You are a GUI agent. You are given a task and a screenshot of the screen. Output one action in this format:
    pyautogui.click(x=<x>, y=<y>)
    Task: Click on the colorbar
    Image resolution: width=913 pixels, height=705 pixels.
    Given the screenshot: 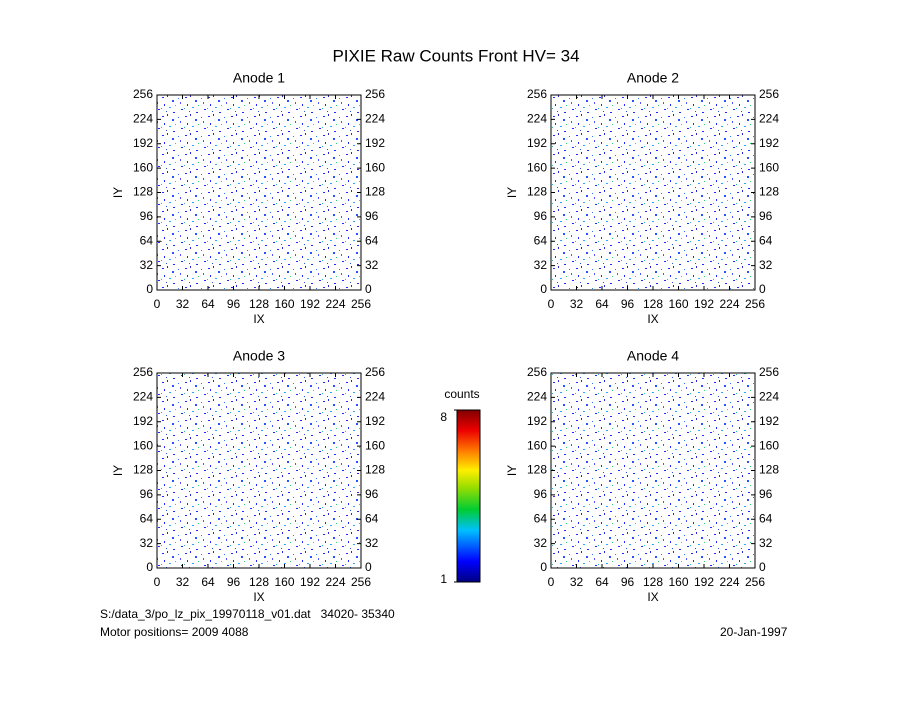 What is the action you would take?
    pyautogui.click(x=468, y=496)
    